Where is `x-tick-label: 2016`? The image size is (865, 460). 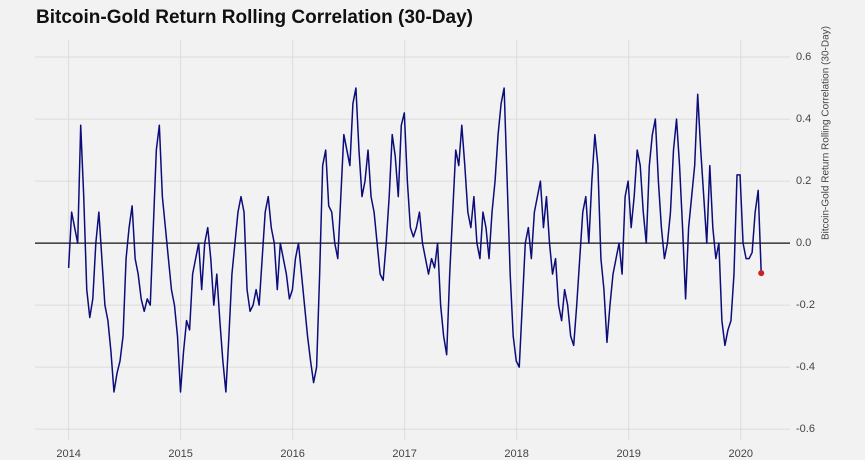 x-tick-label: 2016 is located at coordinates (292, 454).